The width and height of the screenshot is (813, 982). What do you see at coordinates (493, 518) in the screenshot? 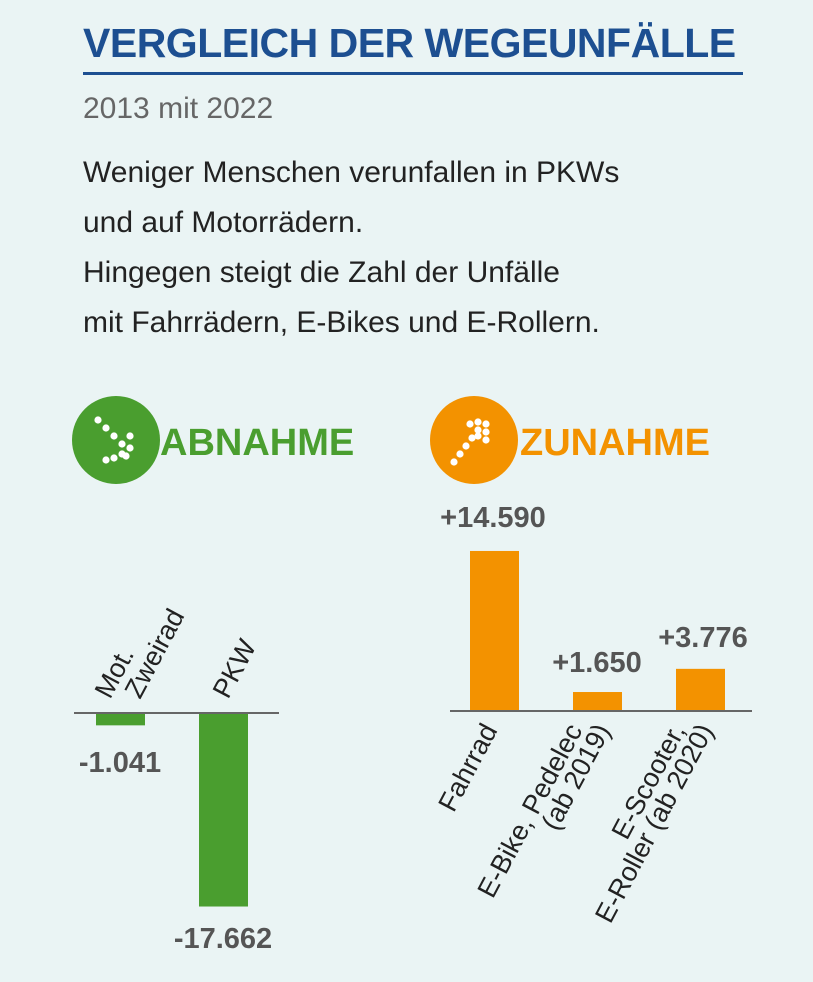
I see `value-label: +14.590` at bounding box center [493, 518].